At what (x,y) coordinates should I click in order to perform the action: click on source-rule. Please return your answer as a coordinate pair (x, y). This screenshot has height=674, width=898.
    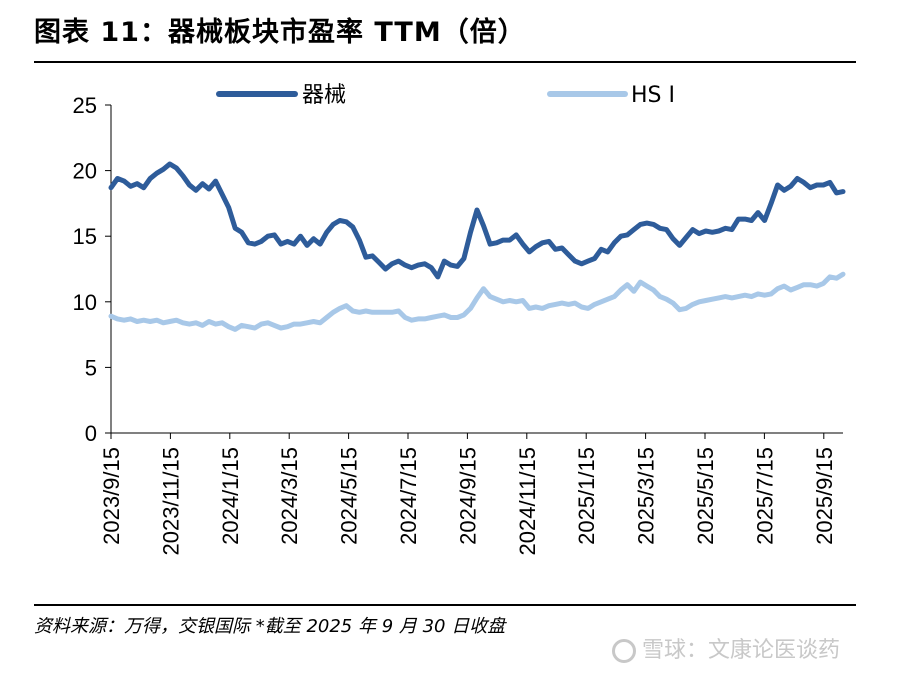
    Looking at the image, I should click on (445, 605).